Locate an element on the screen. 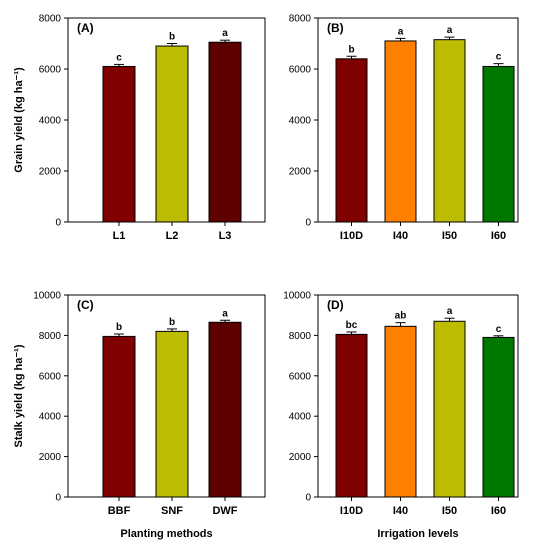  panel-label: (B) is located at coordinates (335, 28).